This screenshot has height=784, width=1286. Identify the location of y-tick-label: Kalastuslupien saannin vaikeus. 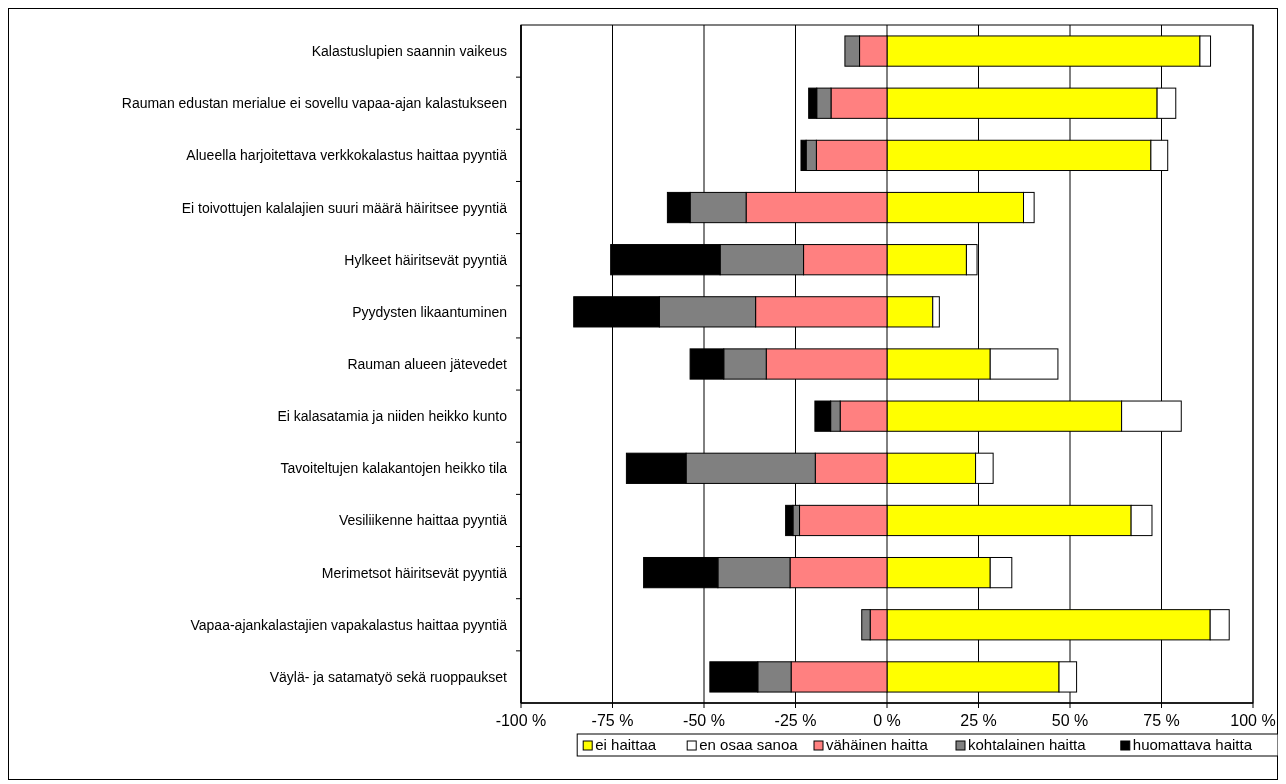
(409, 51).